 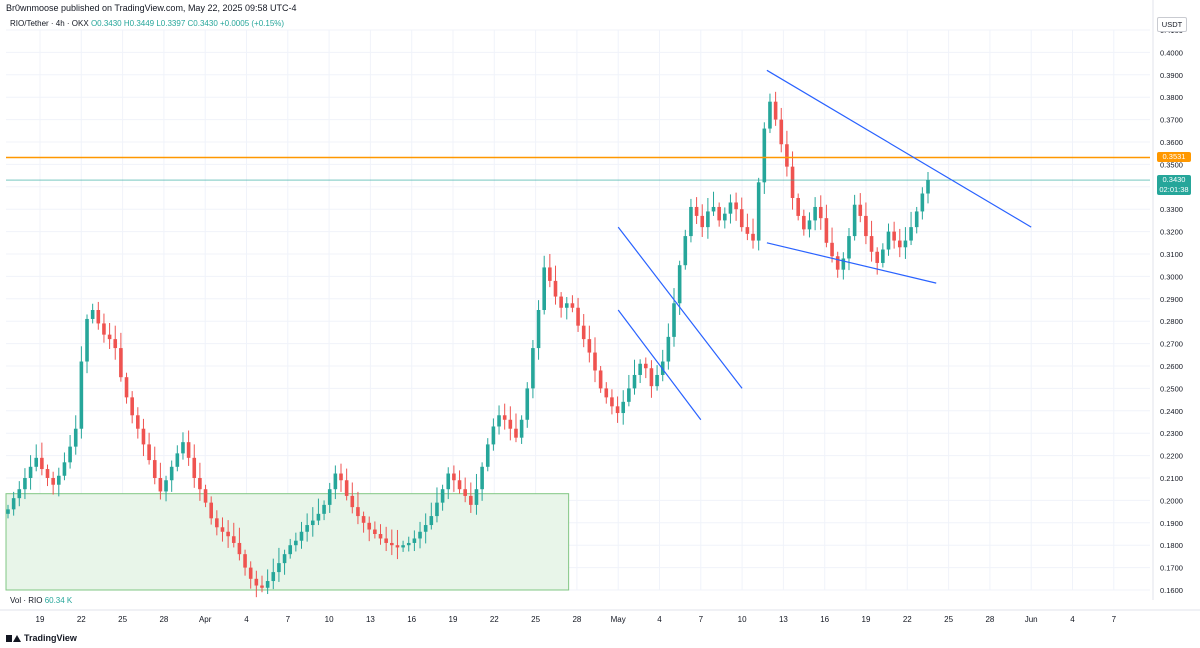 What do you see at coordinates (1171, 411) in the screenshot?
I see `price-tick-label: 0.2400` at bounding box center [1171, 411].